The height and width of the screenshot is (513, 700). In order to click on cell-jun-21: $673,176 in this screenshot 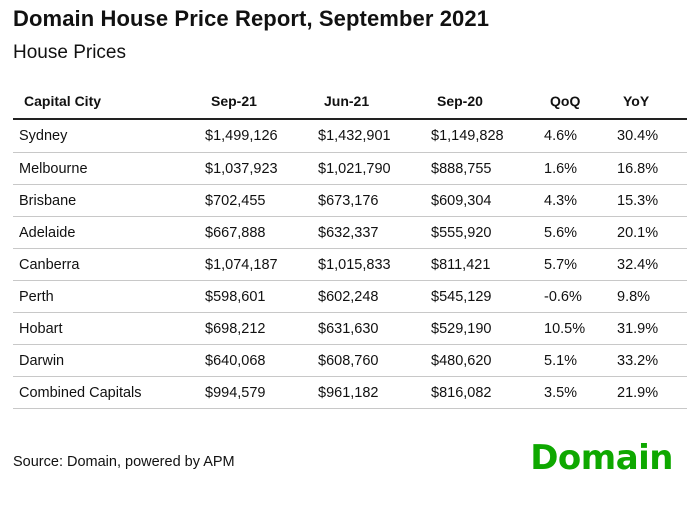, I will do `click(368, 200)`.